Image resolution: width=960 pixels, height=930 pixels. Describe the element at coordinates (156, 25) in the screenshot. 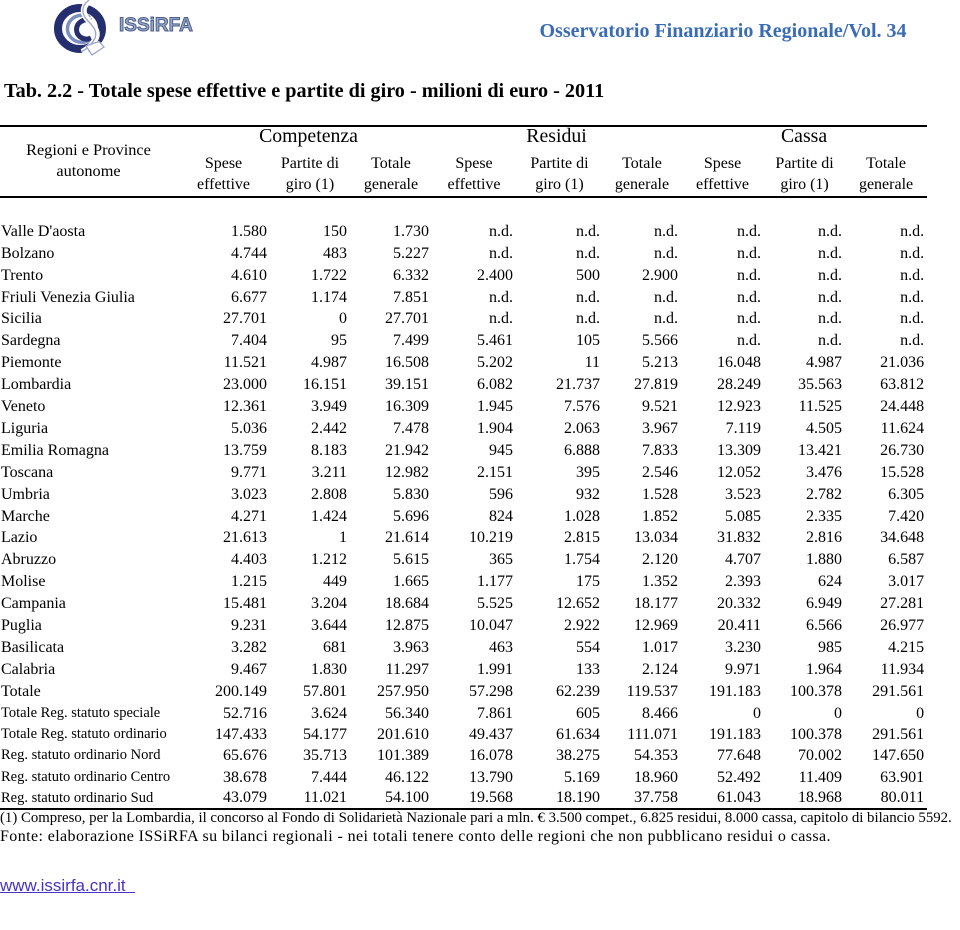

I see `svg-text: ISSiRFA` at that location.